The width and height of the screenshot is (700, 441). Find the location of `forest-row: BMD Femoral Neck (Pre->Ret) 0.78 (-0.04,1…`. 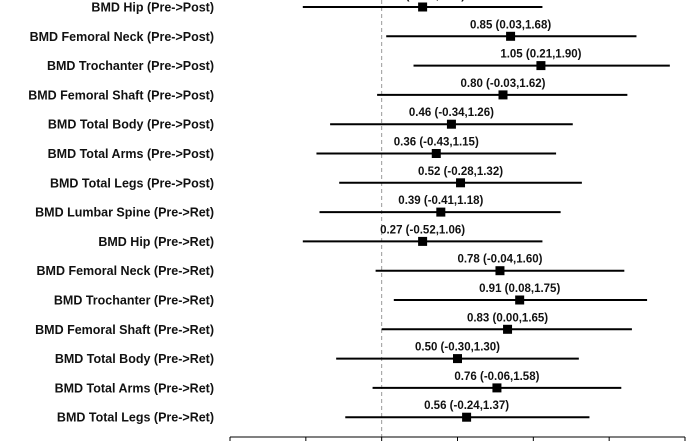

forest-row: BMD Femoral Neck (Pre->Ret) 0.78 (-0.04,1… is located at coordinates (331, 266).